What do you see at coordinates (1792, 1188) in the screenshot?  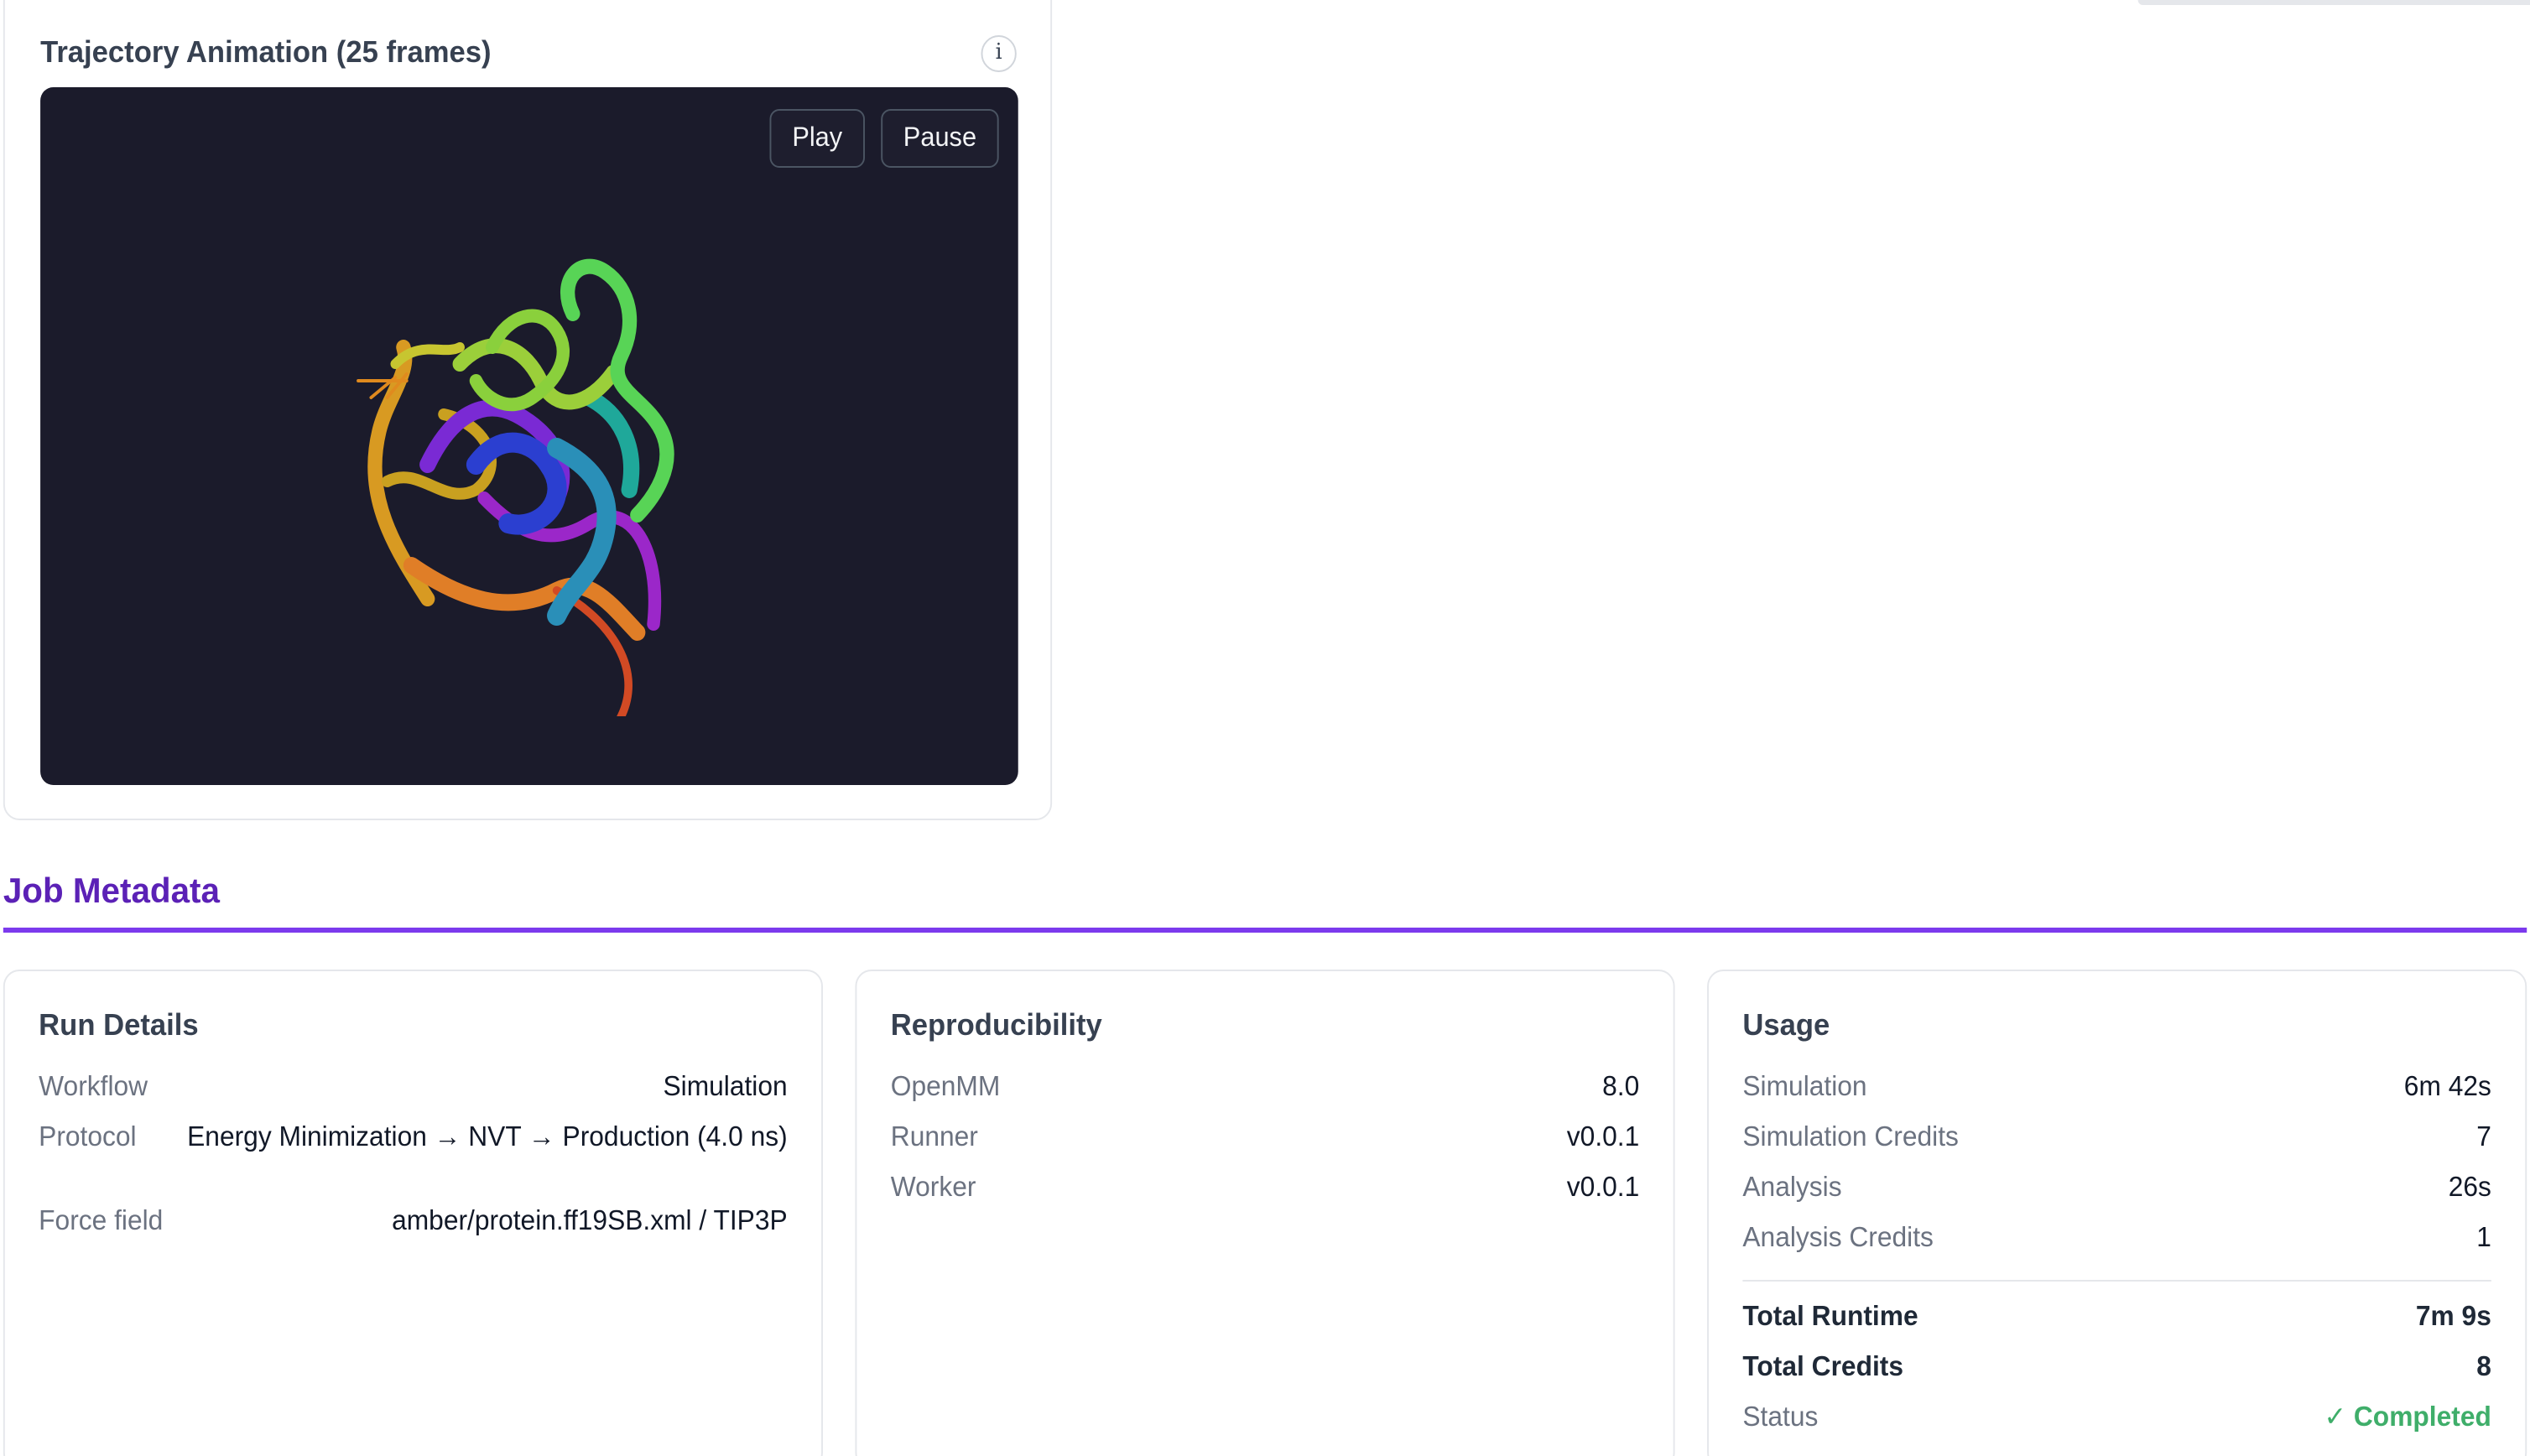 I see `analysis-label: Analysis` at bounding box center [1792, 1188].